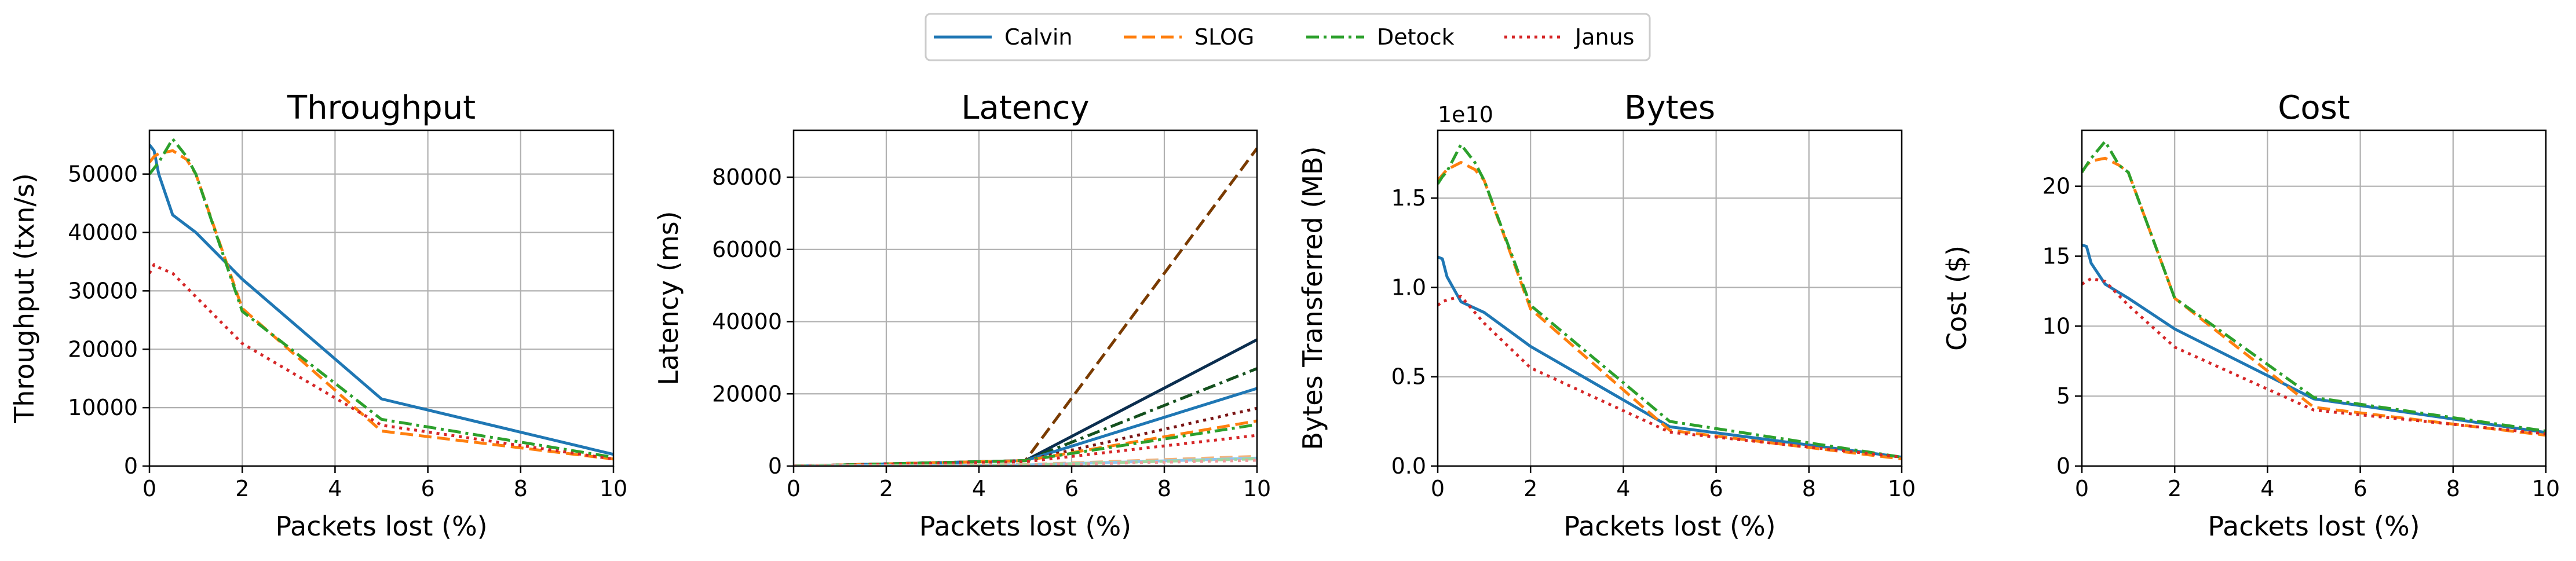 This screenshot has width=2576, height=561. I want to click on y-tick-label: 1.5, so click(1409, 198).